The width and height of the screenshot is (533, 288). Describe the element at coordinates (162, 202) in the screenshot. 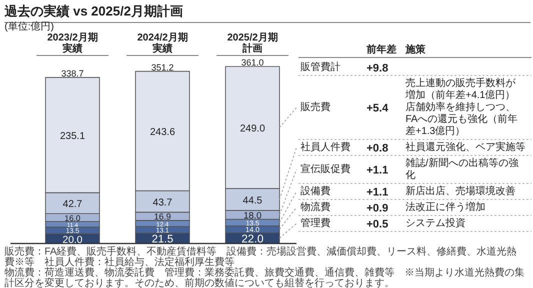

I see `data-label: 43.7` at that location.